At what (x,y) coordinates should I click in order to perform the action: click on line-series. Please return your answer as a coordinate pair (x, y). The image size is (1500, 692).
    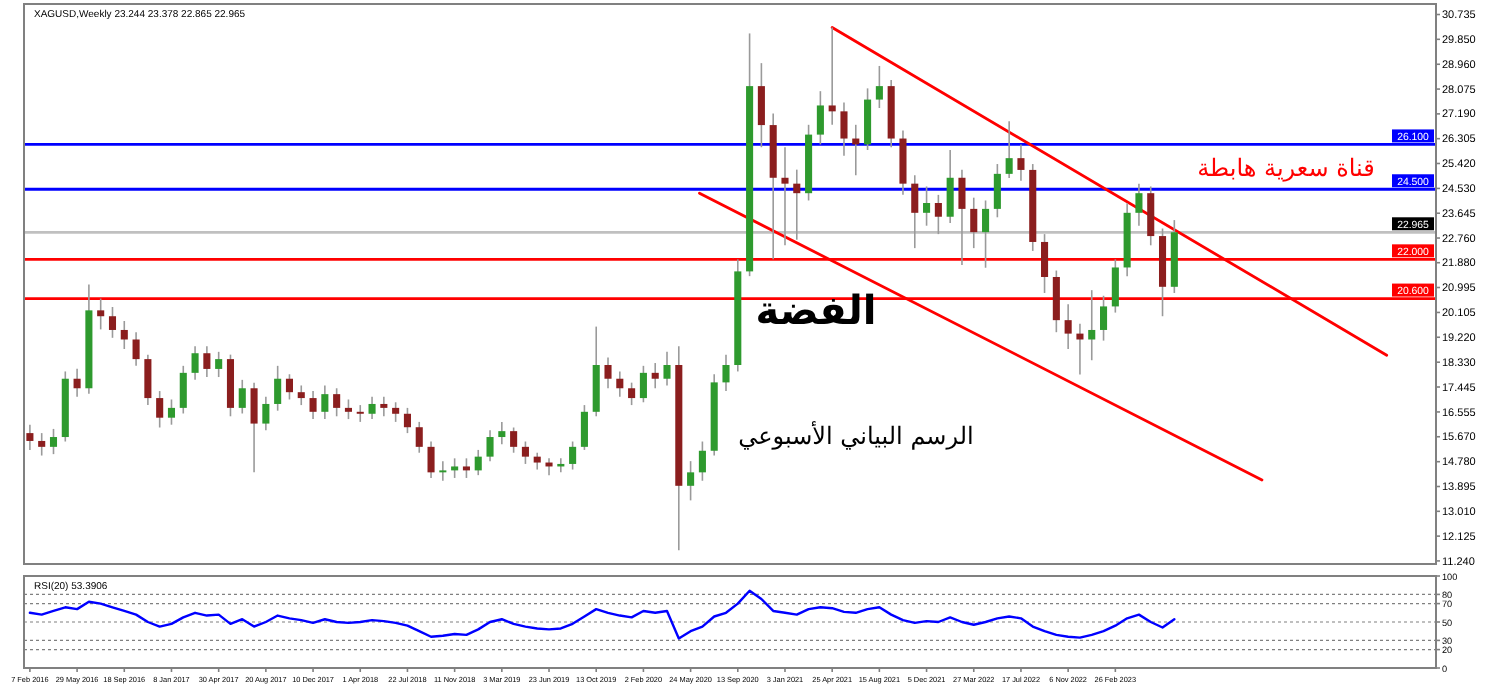
    Looking at the image, I should click on (602, 614).